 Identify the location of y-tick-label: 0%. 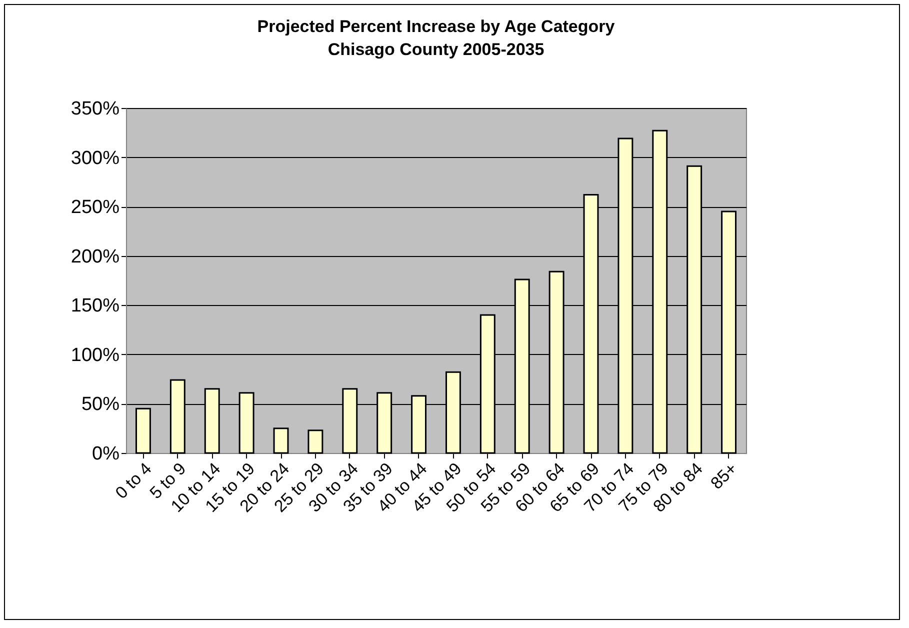
(106, 454).